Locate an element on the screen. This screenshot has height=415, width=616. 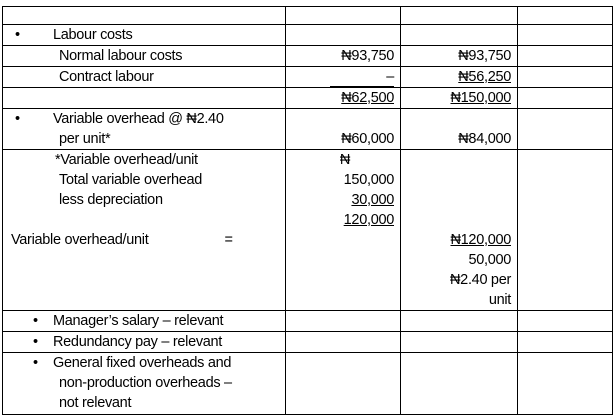
general-overheads-2: non-production overheads – is located at coordinates (145, 383).